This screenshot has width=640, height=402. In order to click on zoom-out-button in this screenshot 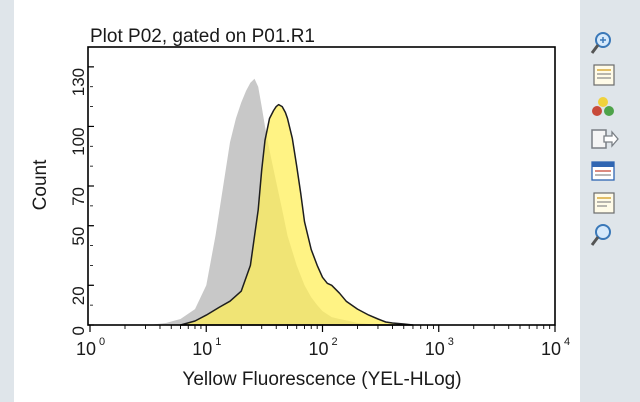, I will do `click(603, 235)`.